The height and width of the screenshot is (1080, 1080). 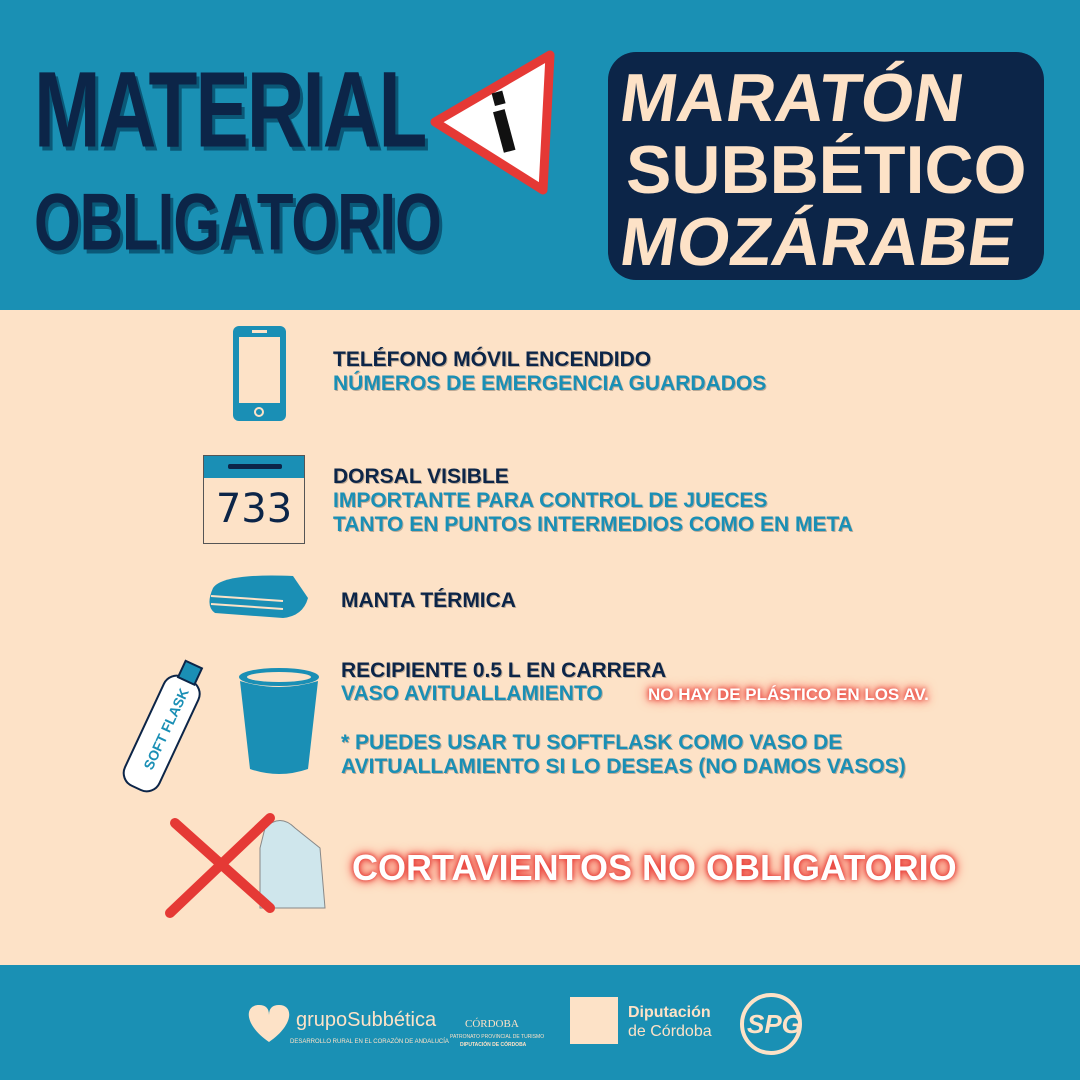 I want to click on event-line1: MARATÓN, so click(x=792, y=98).